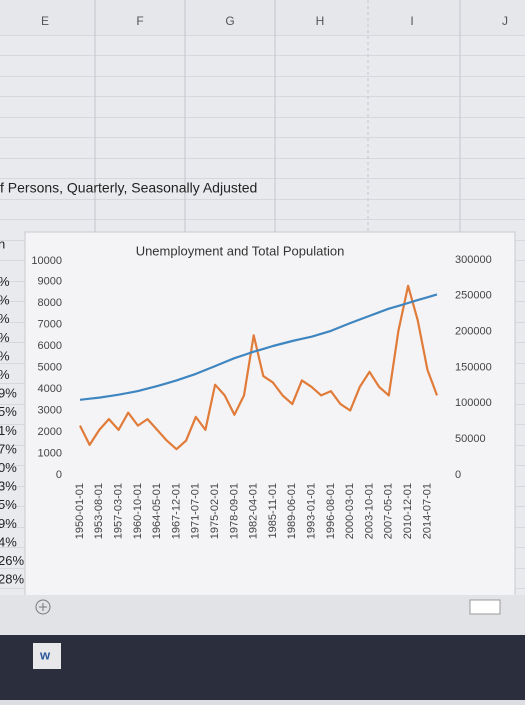 The width and height of the screenshot is (525, 705). Describe the element at coordinates (240, 250) in the screenshot. I see `chart-title: Unemployment and Total Population` at that location.